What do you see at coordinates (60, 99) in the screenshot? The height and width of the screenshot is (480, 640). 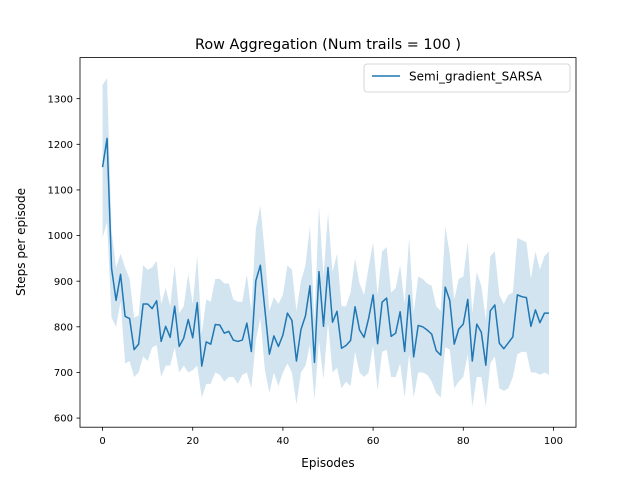 I see `y-tick-label: 1300` at bounding box center [60, 99].